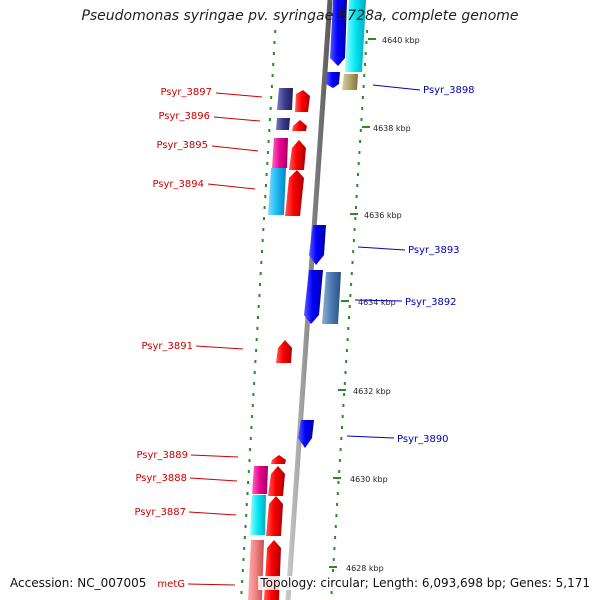  I want to click on gene-label-psyr-3891: Psyr_3891, so click(167, 346).